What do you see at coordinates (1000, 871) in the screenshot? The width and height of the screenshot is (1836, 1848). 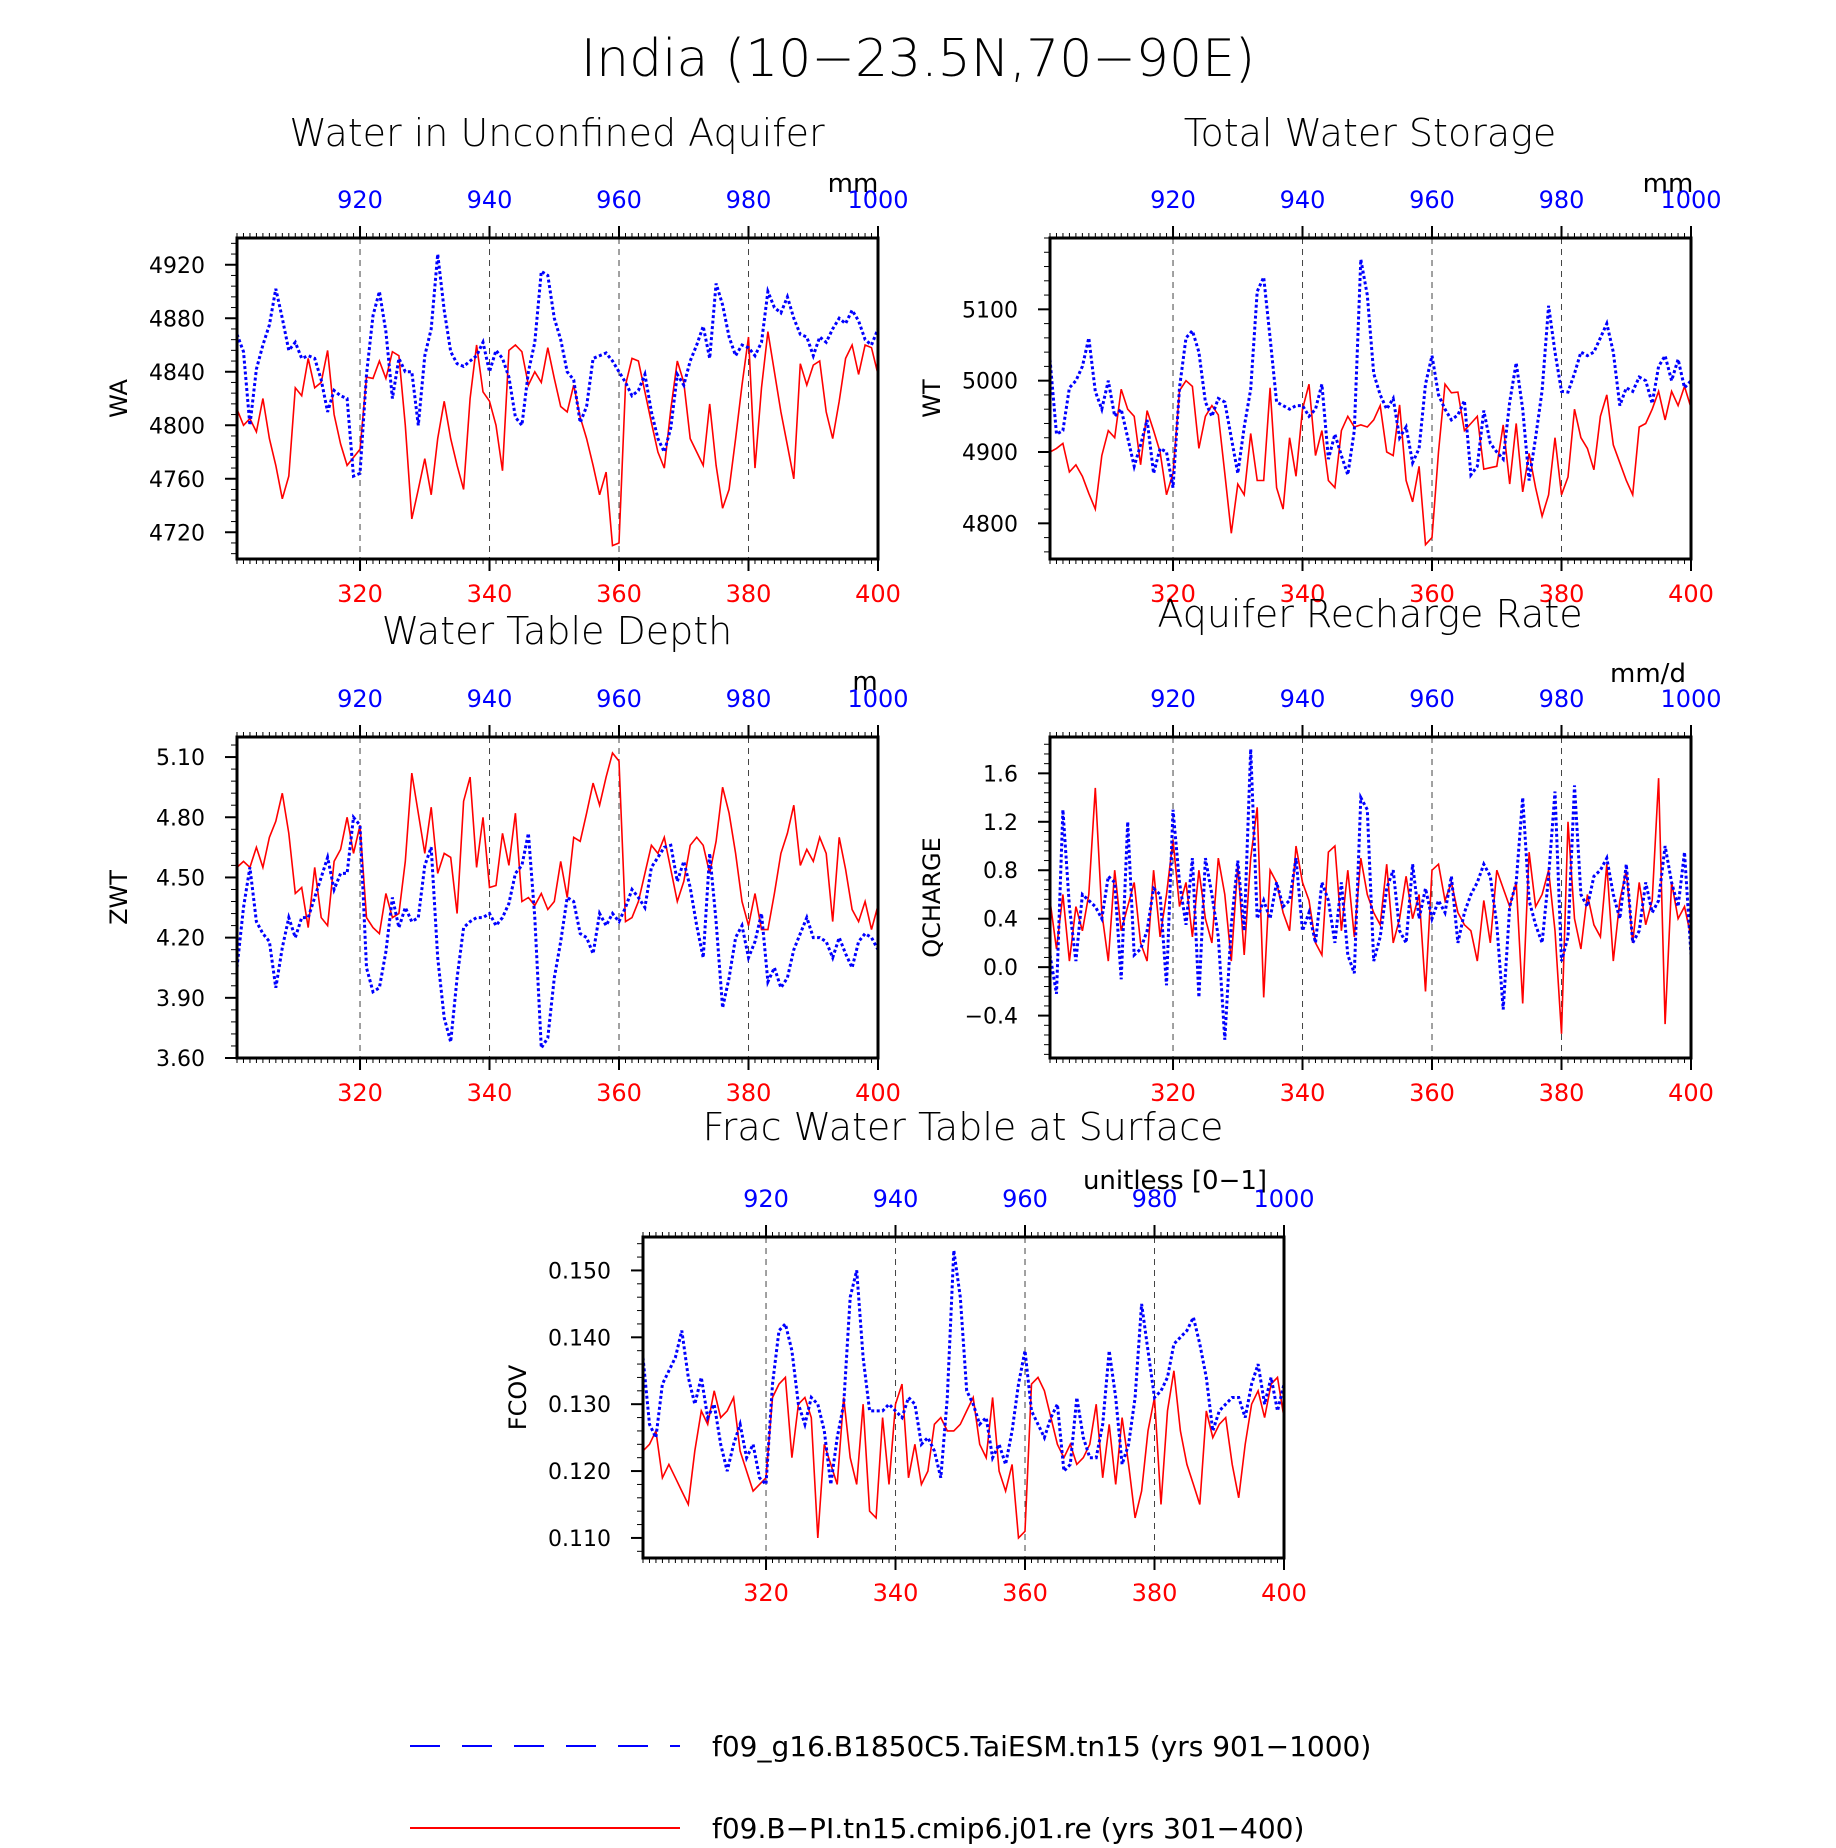 I see `y-tick-label: 0.8` at bounding box center [1000, 871].